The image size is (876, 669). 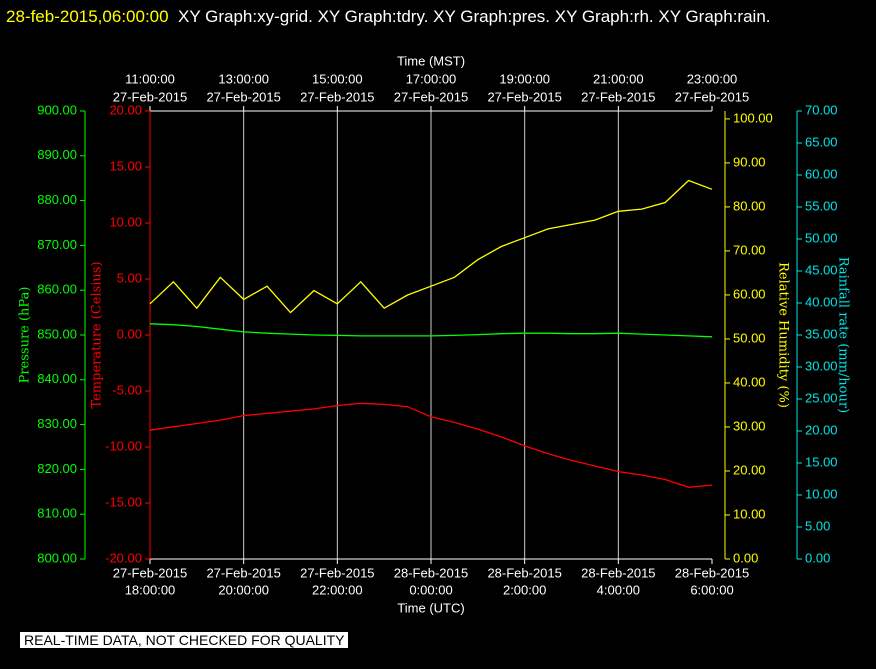 I want to click on y-tick-label: 820.00, so click(x=57, y=468).